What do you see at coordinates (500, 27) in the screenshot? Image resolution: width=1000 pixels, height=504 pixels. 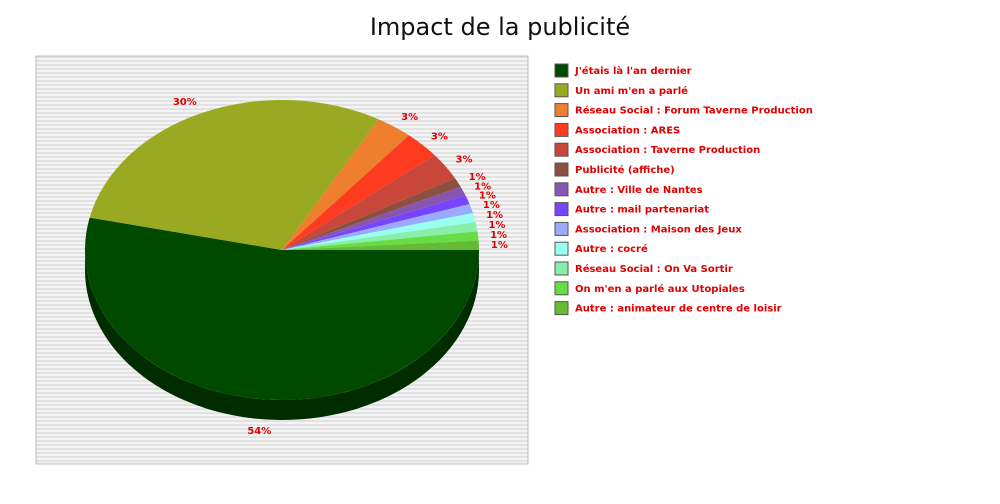 I see `chart-title: Impact de la publicité` at bounding box center [500, 27].